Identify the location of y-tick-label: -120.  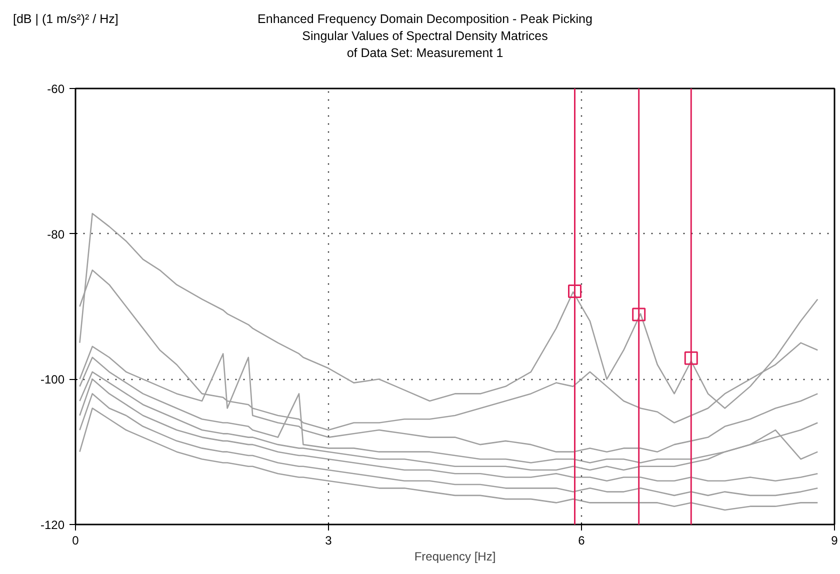
(52, 525).